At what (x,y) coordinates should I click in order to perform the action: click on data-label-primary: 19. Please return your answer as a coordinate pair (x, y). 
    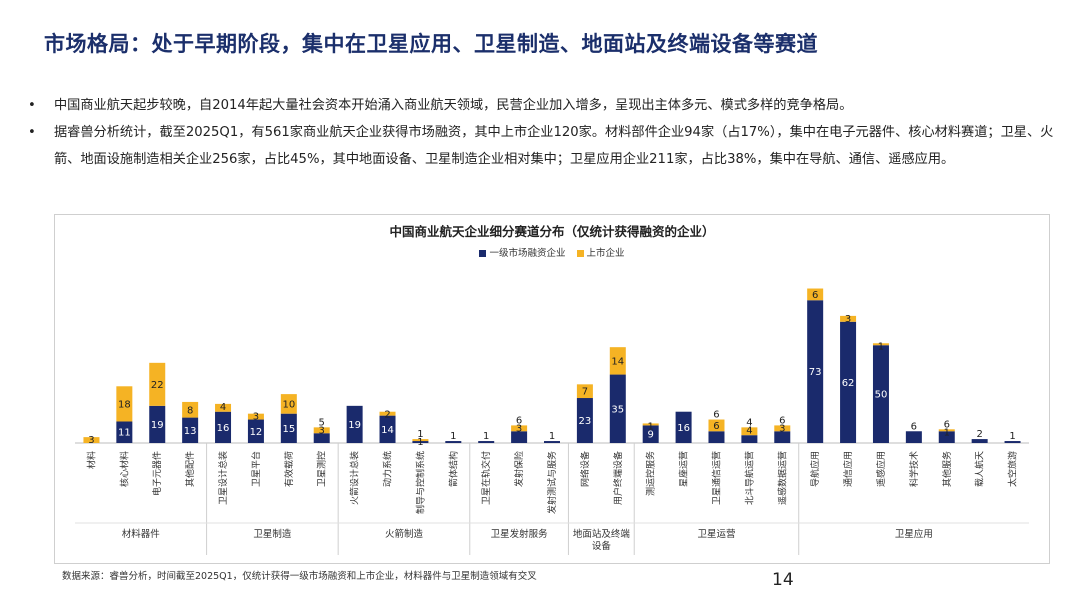
    Looking at the image, I should click on (354, 425).